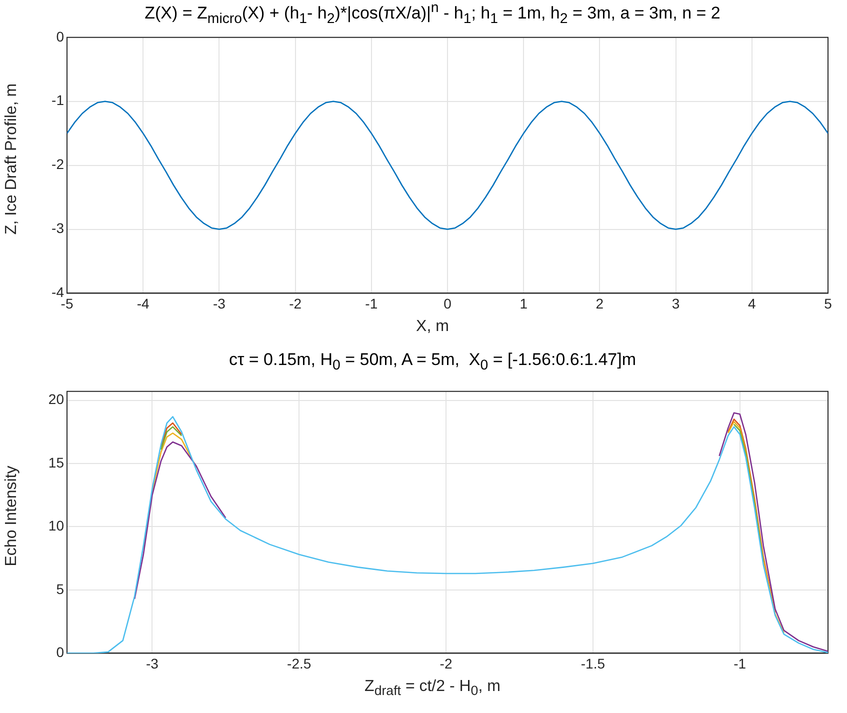 The width and height of the screenshot is (847, 713). Describe the element at coordinates (58, 164) in the screenshot. I see `y-tick-label: -2` at that location.